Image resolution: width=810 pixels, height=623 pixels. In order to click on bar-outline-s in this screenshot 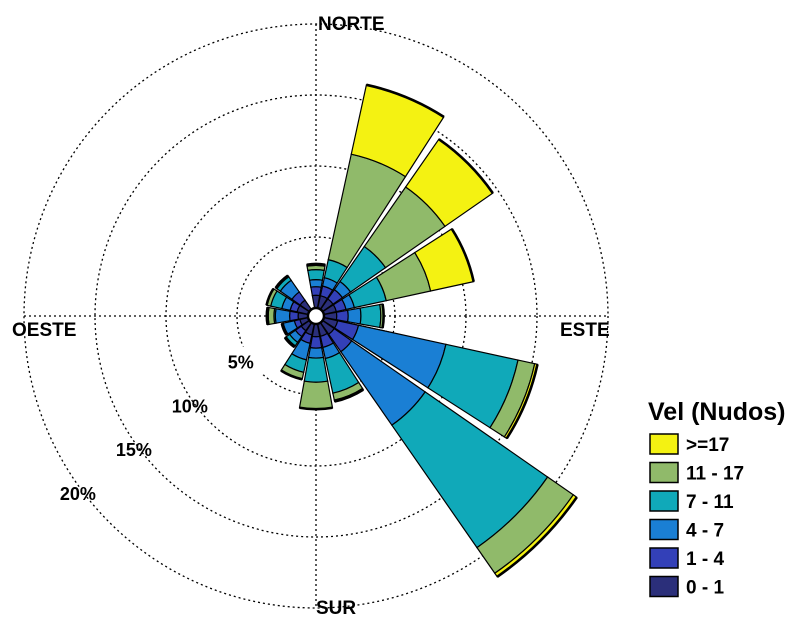, I will do `click(349, 395)`.